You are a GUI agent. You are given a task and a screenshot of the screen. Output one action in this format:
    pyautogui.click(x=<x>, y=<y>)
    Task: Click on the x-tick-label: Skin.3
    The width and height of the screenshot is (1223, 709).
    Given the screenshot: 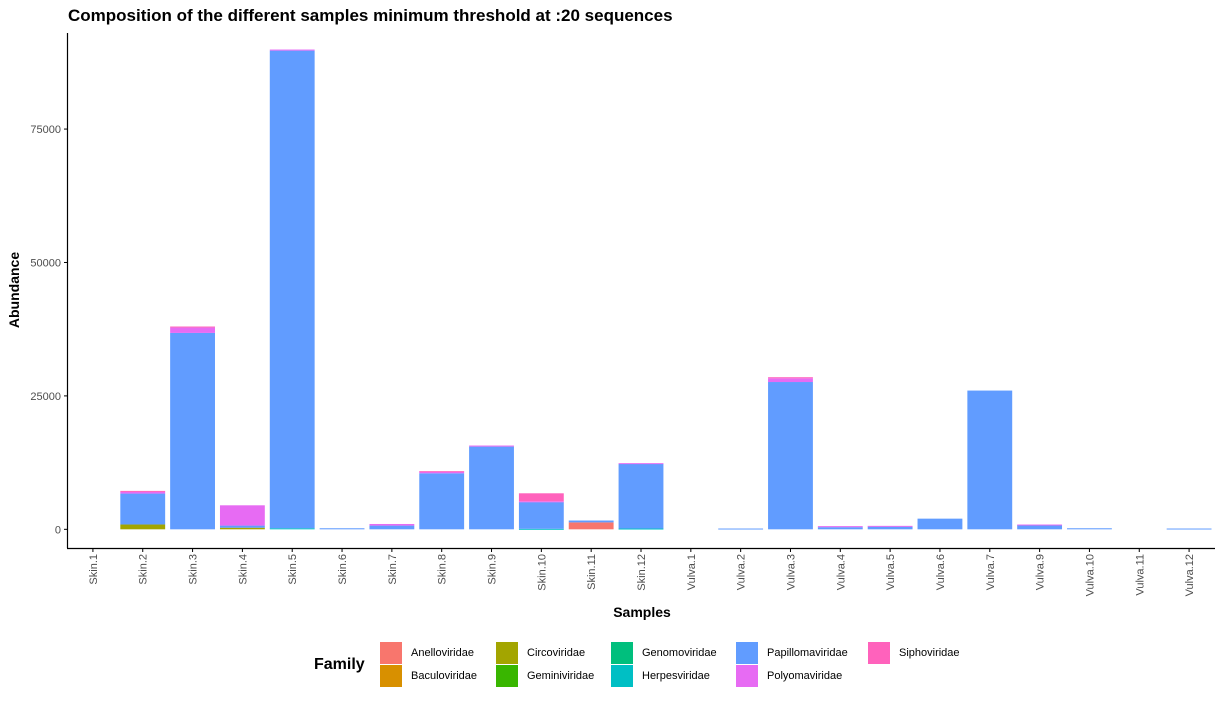 What is the action you would take?
    pyautogui.click(x=194, y=569)
    